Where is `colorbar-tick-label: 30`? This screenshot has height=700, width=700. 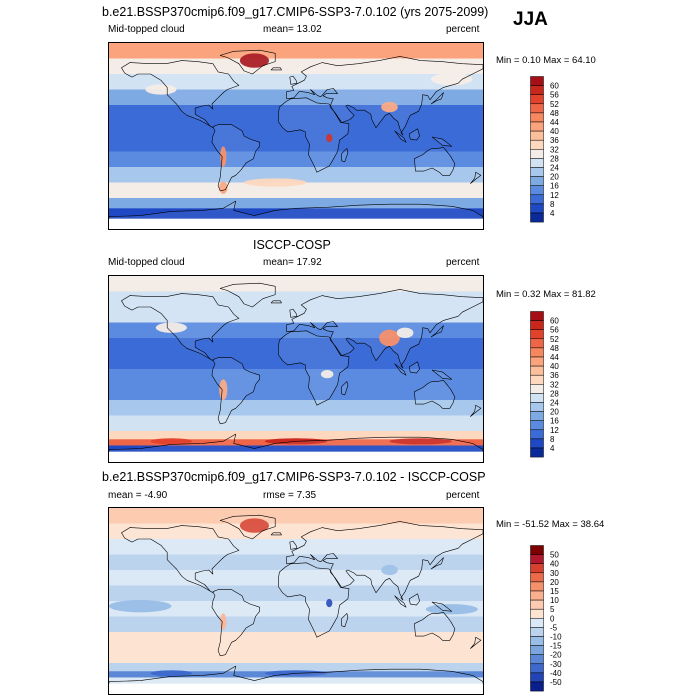 colorbar-tick-label: 30 is located at coordinates (554, 573).